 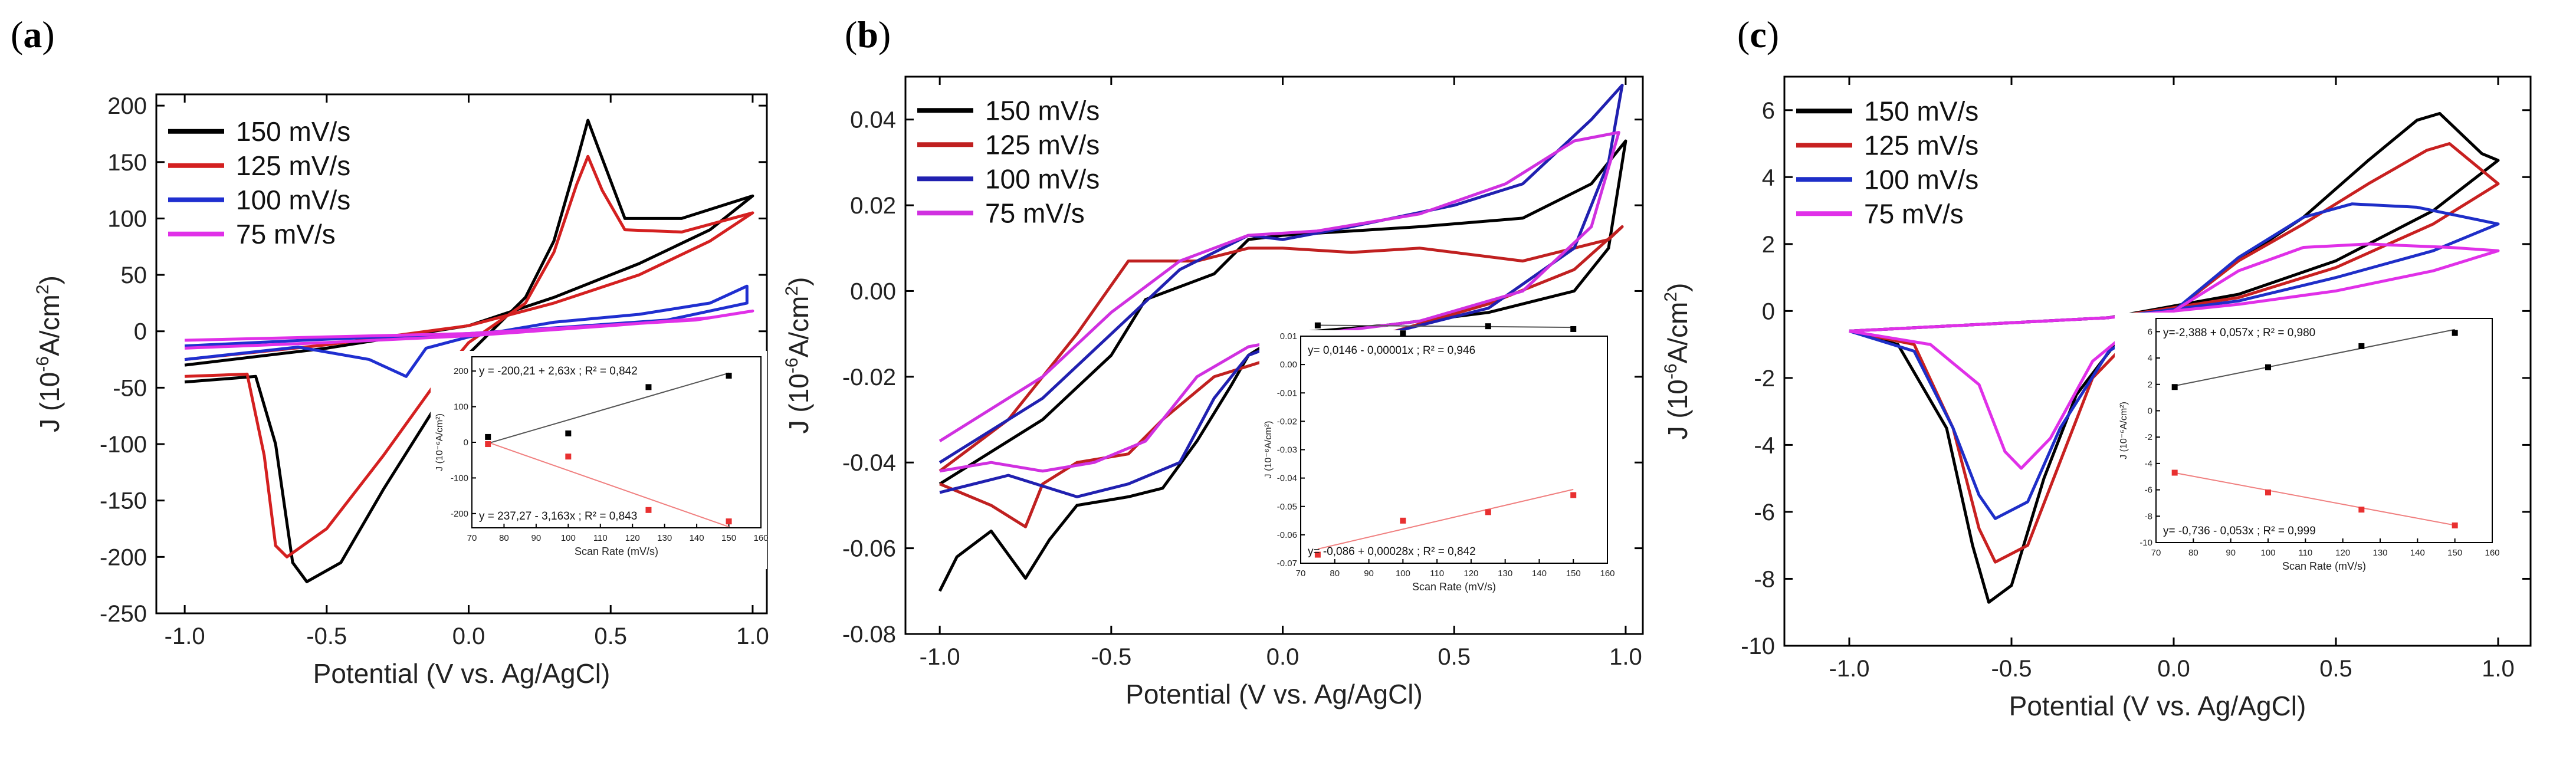 What do you see at coordinates (869, 635) in the screenshot?
I see `y-tick-label: -0.08` at bounding box center [869, 635].